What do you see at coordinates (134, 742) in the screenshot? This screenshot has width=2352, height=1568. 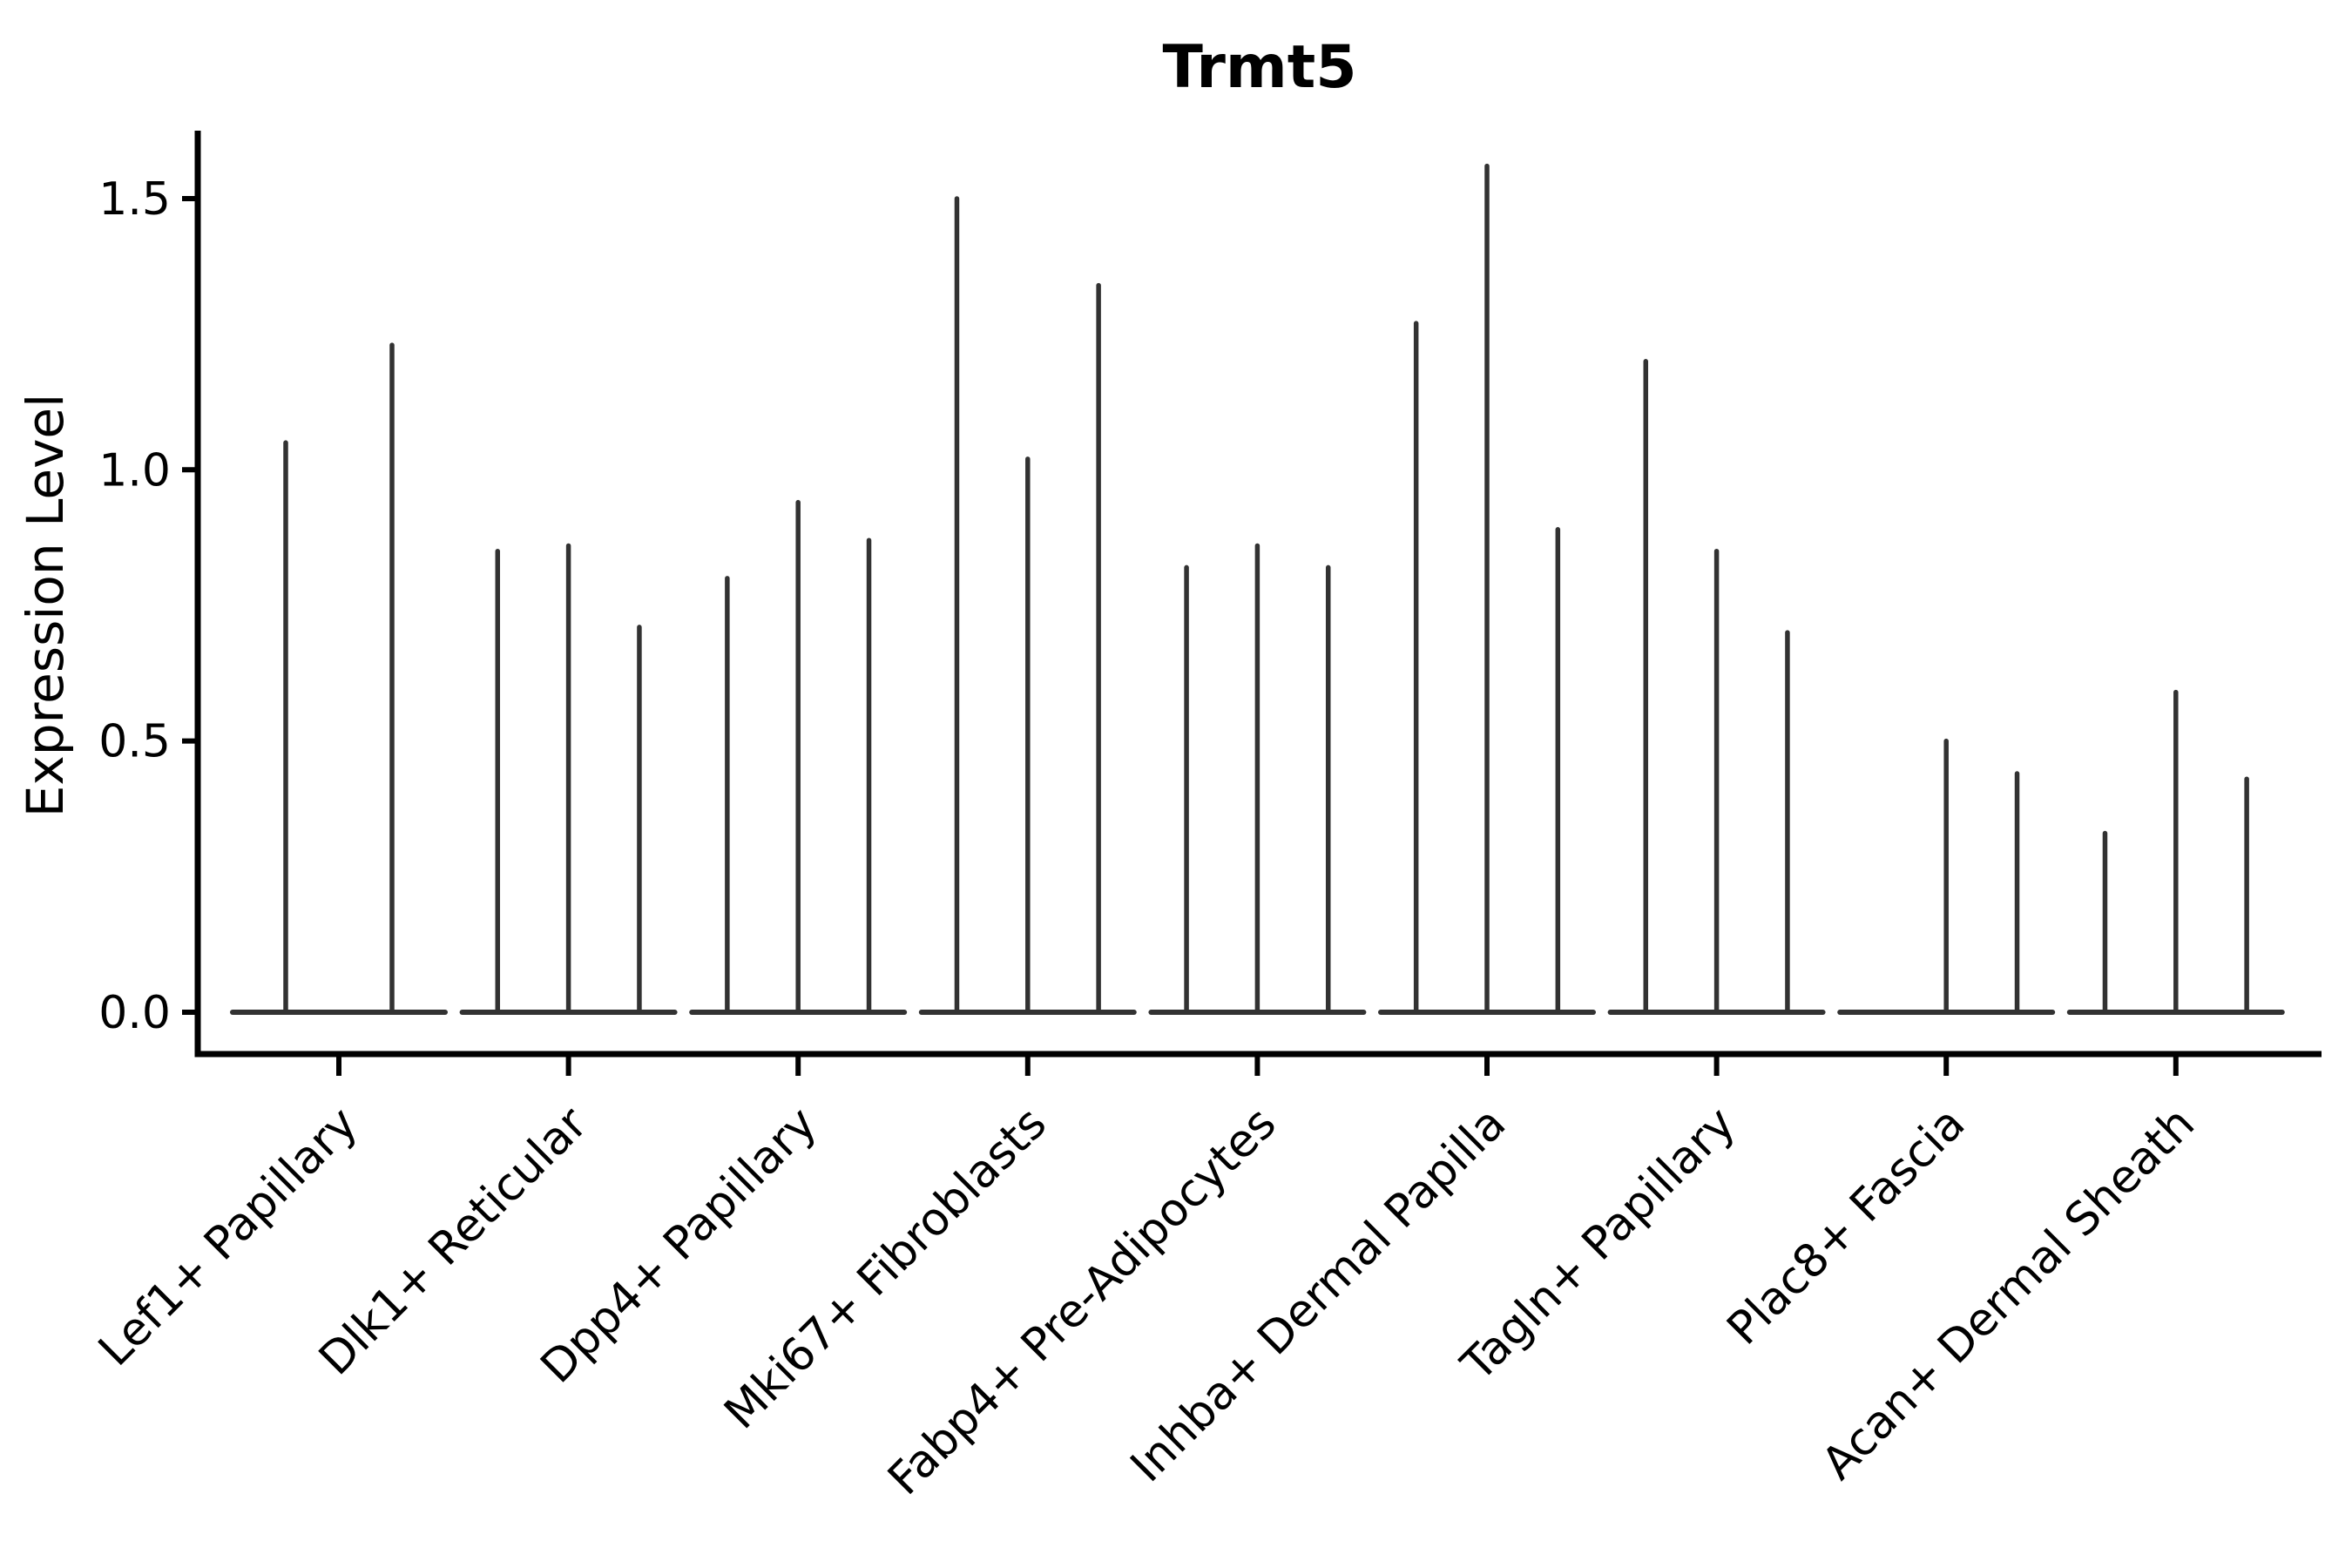 I see `y-tick-label: 0.5` at bounding box center [134, 742].